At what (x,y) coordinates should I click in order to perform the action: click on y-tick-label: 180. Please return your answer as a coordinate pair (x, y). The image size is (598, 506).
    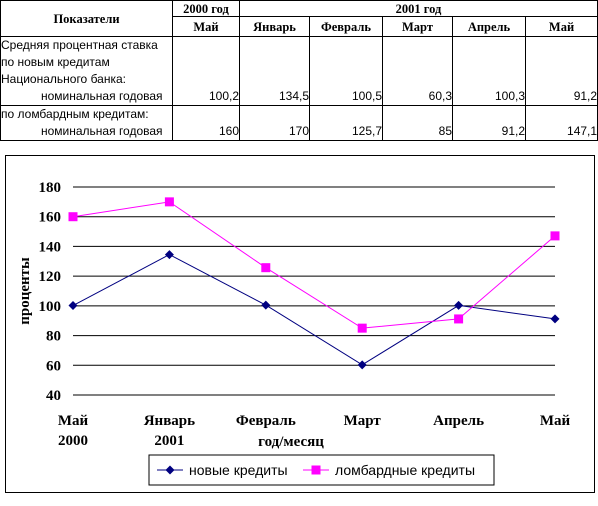
    Looking at the image, I should click on (50, 188).